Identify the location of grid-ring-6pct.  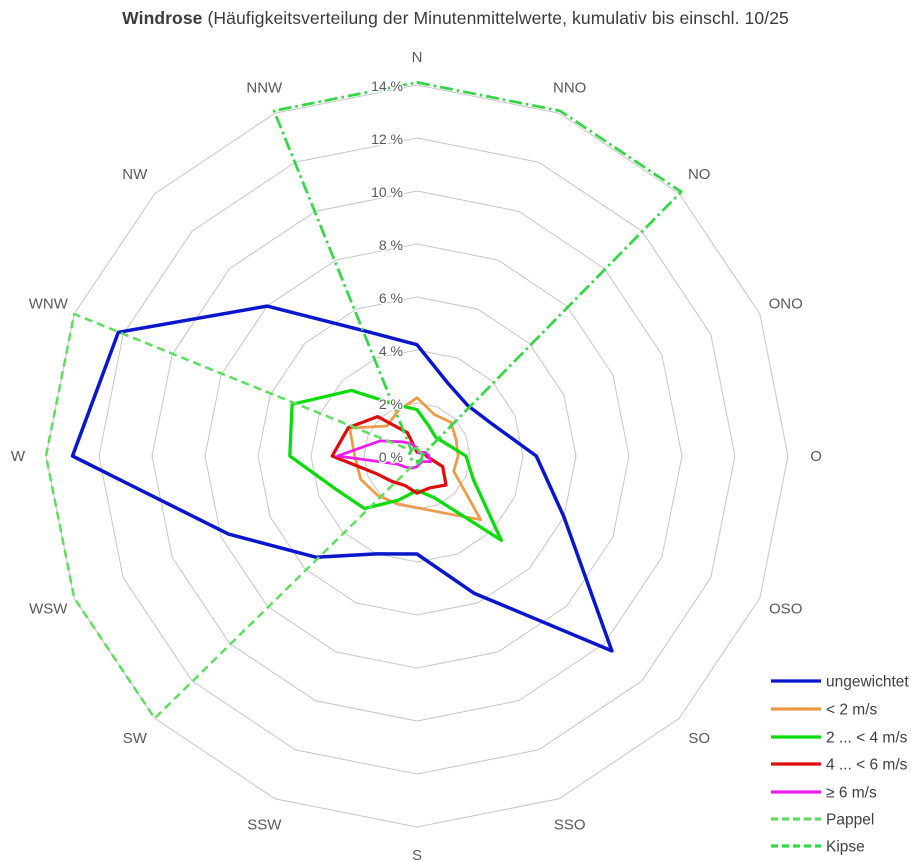
(417, 456).